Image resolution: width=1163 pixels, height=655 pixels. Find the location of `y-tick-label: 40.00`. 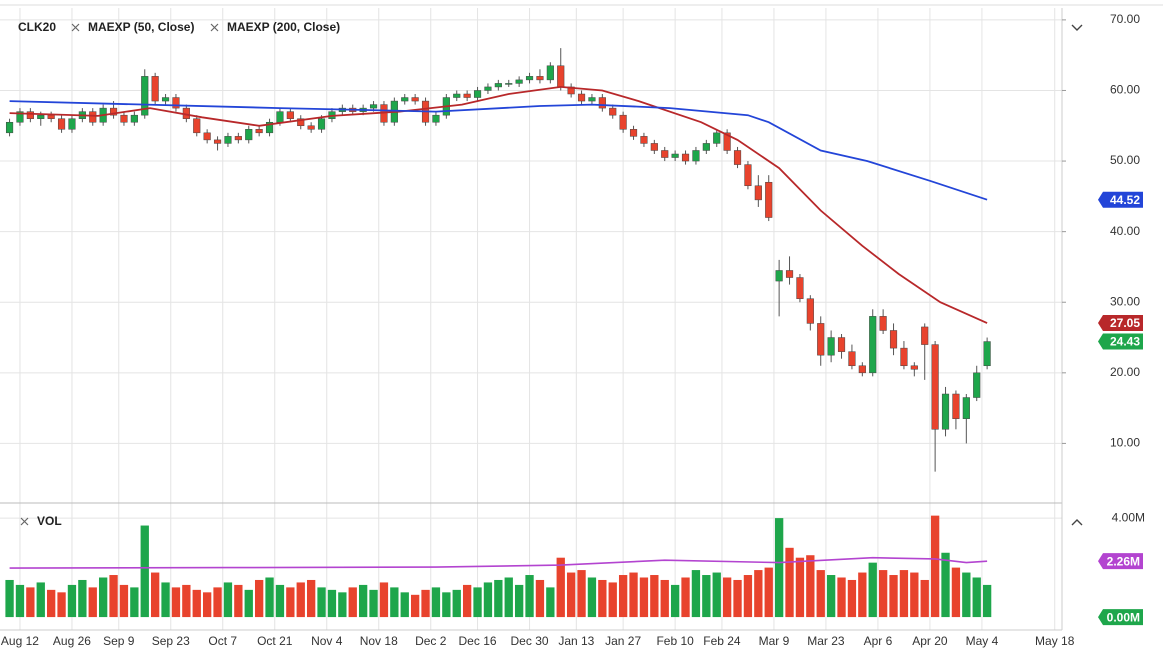

y-tick-label: 40.00 is located at coordinates (1125, 231).